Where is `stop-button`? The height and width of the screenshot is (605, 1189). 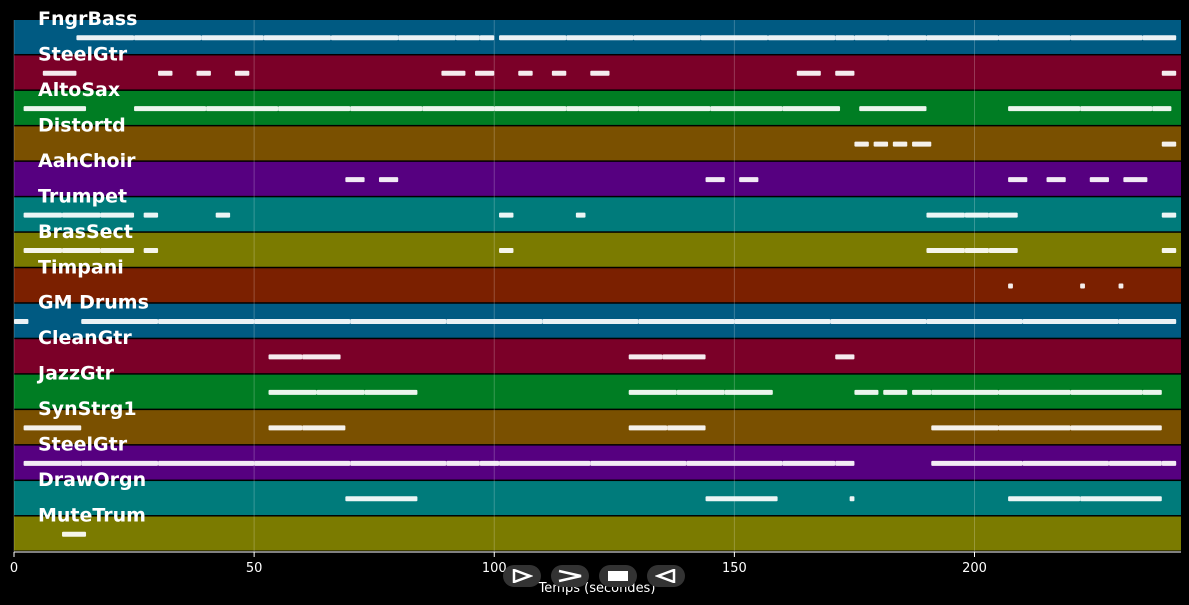 stop-button is located at coordinates (618, 576).